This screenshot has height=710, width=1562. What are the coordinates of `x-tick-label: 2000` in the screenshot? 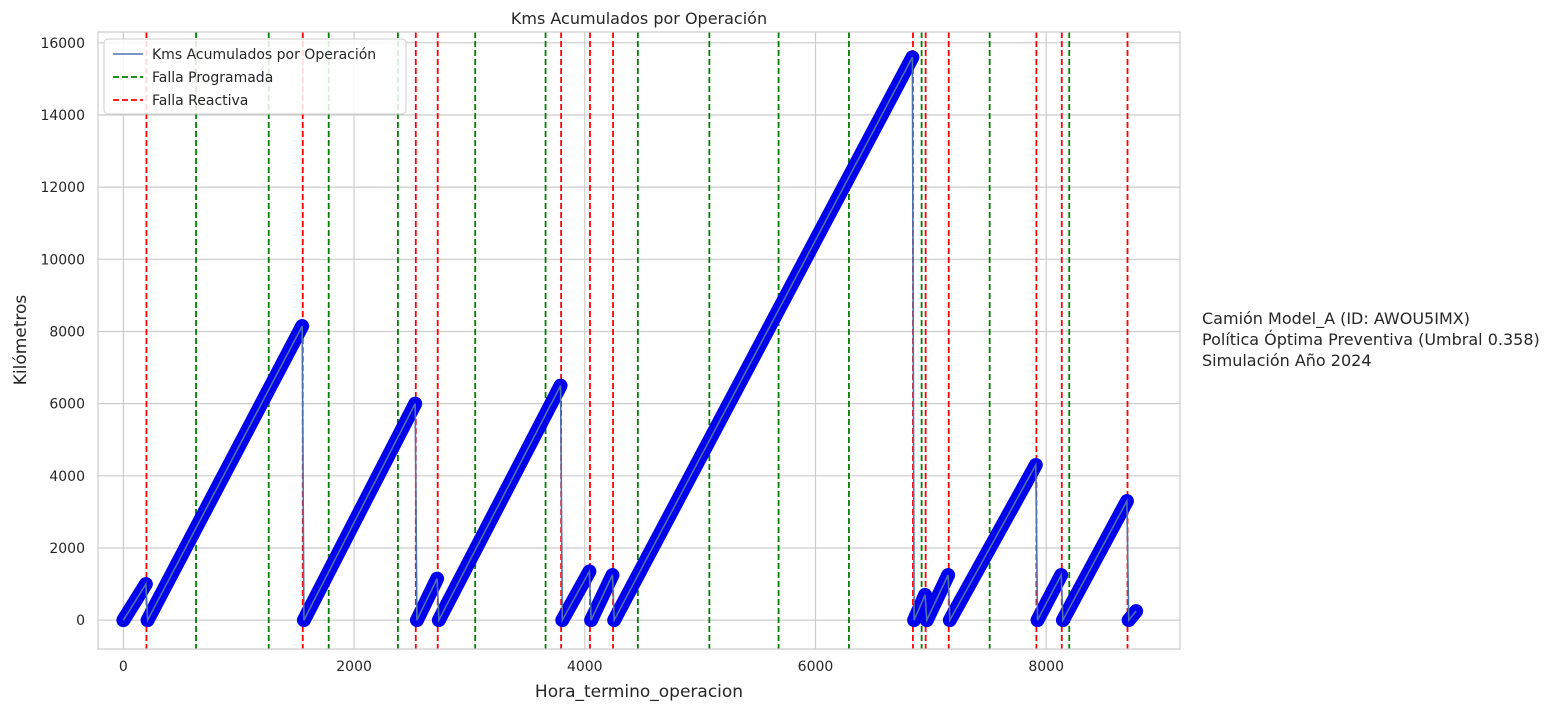 It's located at (354, 667).